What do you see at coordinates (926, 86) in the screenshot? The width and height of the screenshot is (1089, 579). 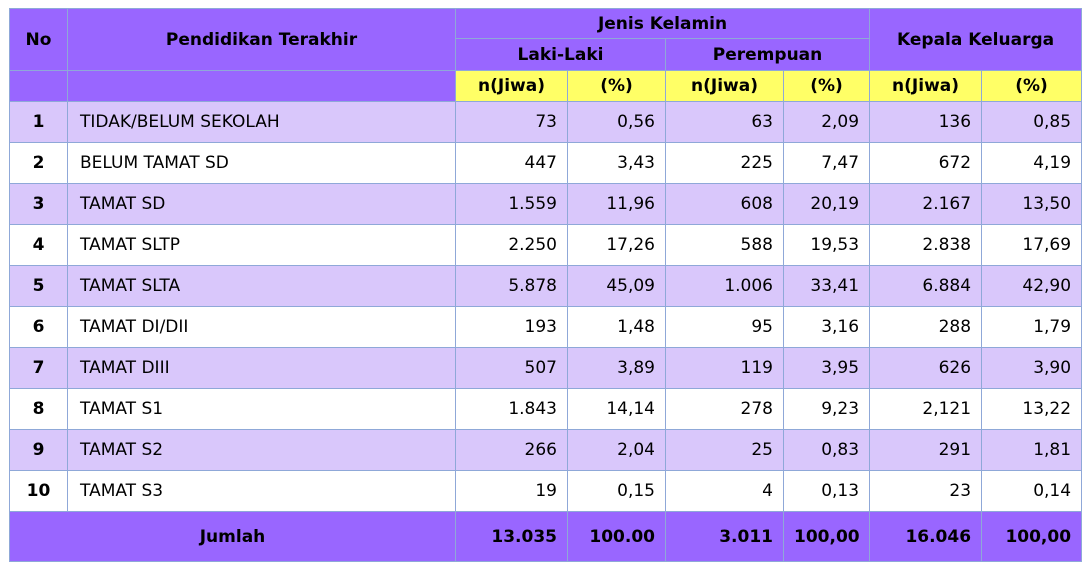 I see `sub-kk-n: n(Jiwa)` at bounding box center [926, 86].